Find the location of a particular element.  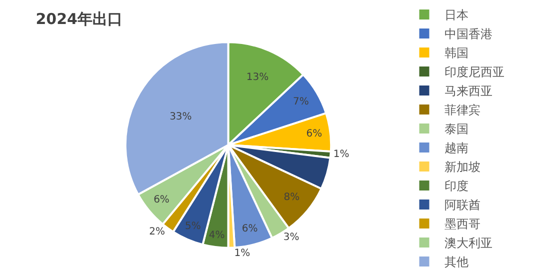

legend-label: 马来西亚 is located at coordinates (468, 91).